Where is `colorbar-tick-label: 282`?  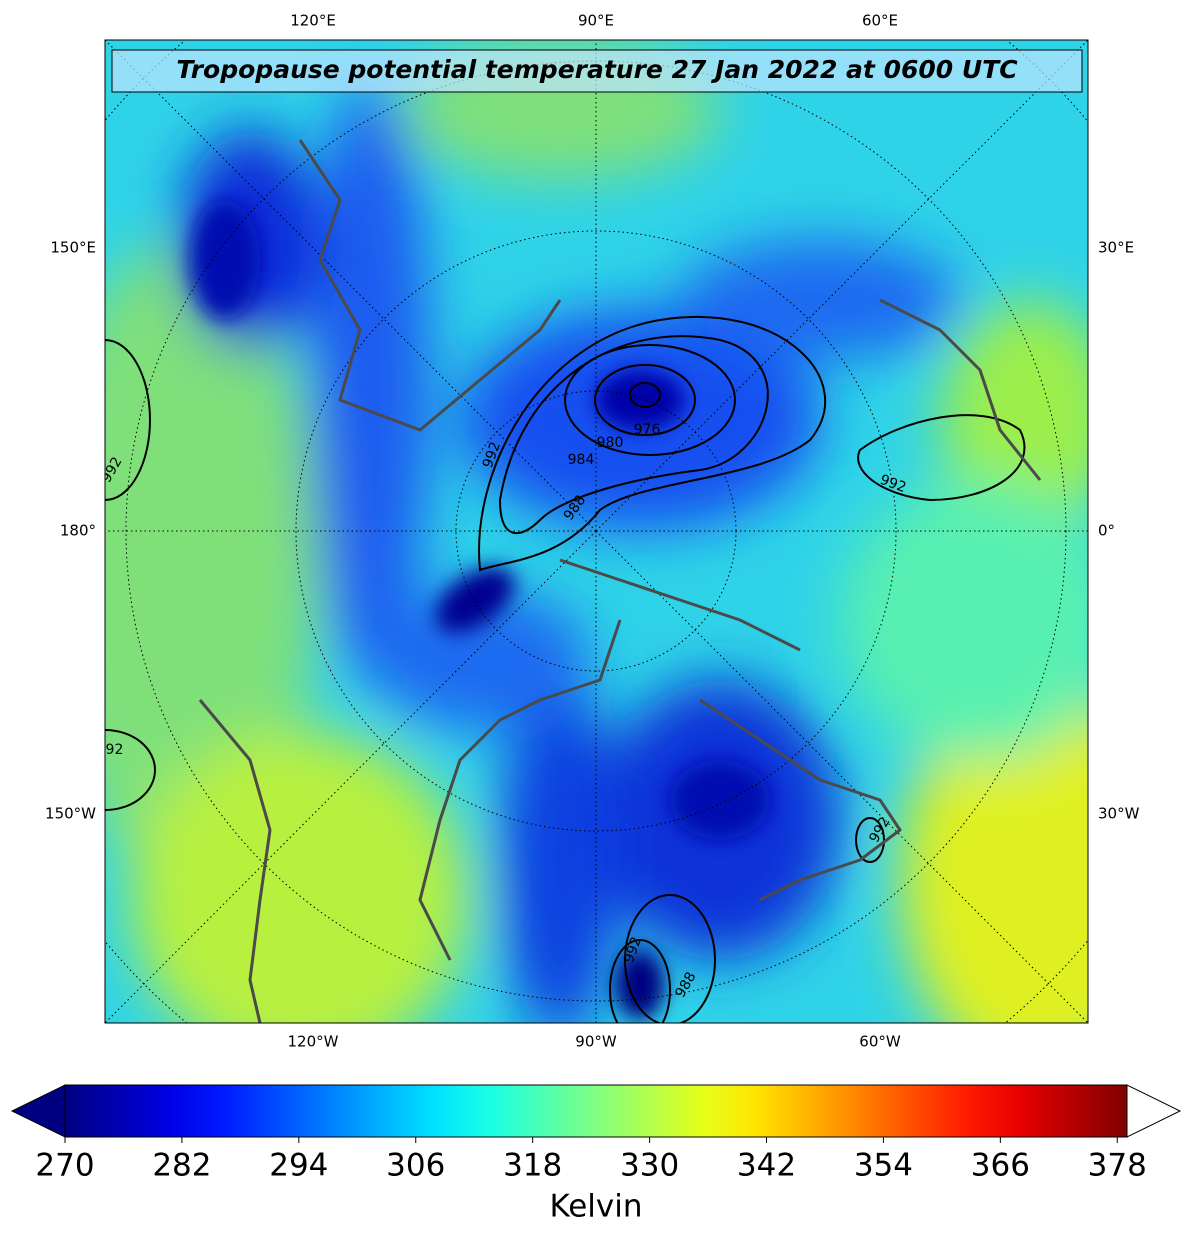 colorbar-tick-label: 282 is located at coordinates (181, 1166).